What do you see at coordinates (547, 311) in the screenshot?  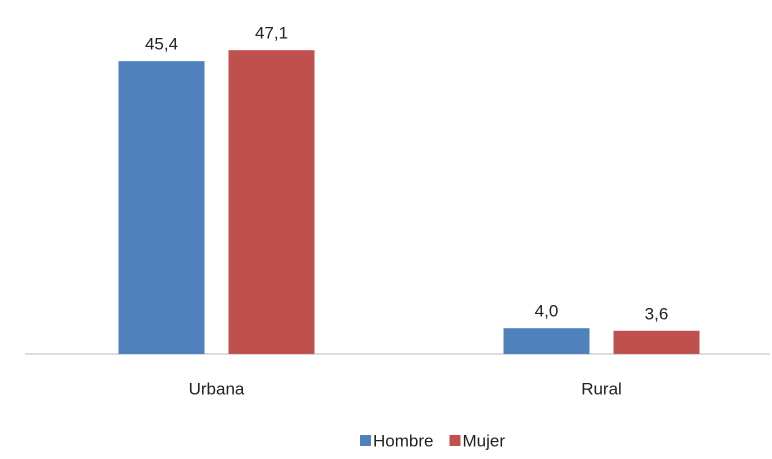 I see `data-label: 4,0` at bounding box center [547, 311].